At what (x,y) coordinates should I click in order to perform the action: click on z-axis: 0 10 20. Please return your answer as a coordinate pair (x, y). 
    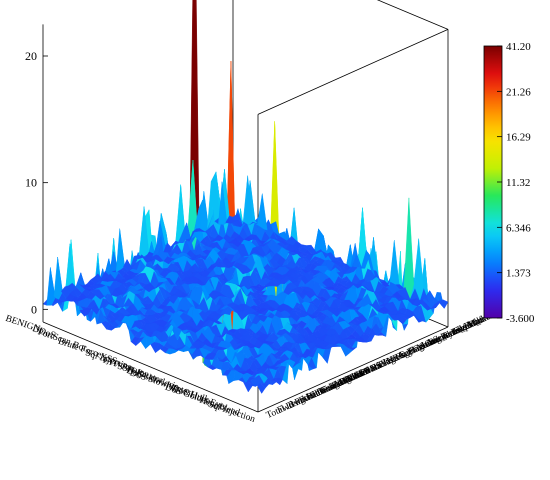
    Looking at the image, I should click on (36, 182).